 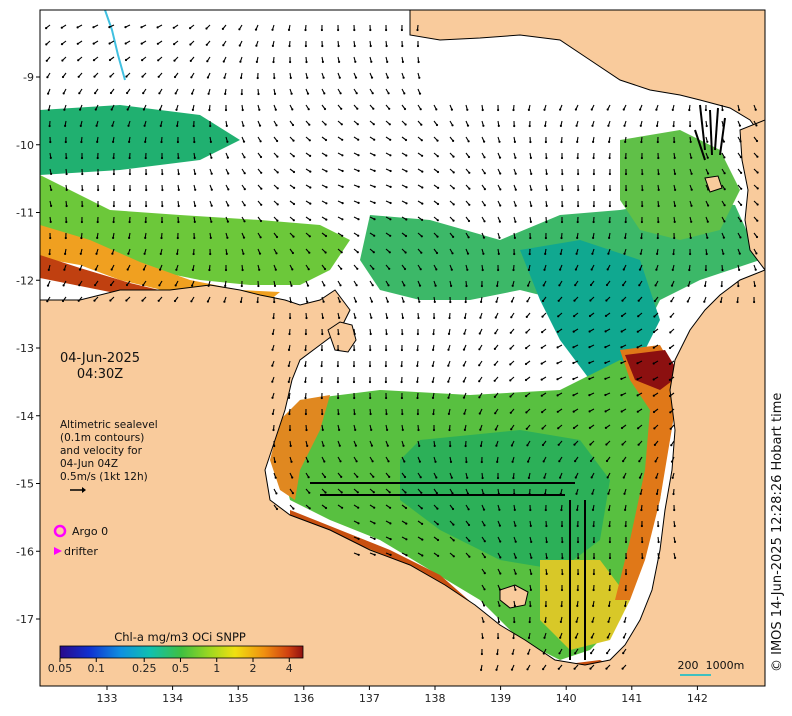 What do you see at coordinates (180, 637) in the screenshot?
I see `colorbar-title: Chl-a mg/m3 OCi SNPP` at bounding box center [180, 637].